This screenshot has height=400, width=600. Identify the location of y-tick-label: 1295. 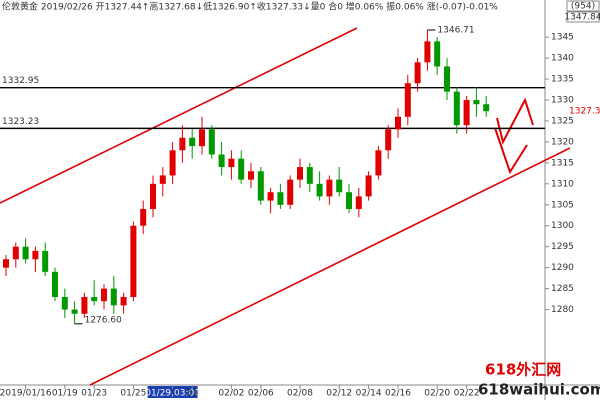
(562, 247).